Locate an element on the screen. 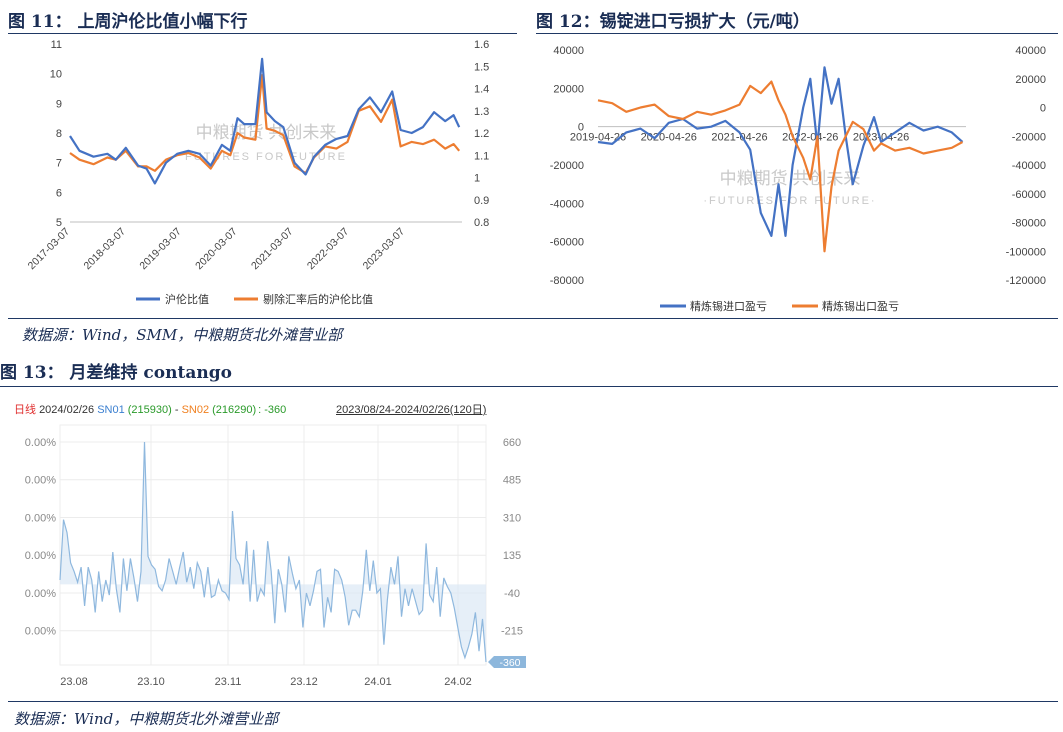 This screenshot has width=1063, height=732. y-right-tick-label: 1.6 is located at coordinates (481, 45).